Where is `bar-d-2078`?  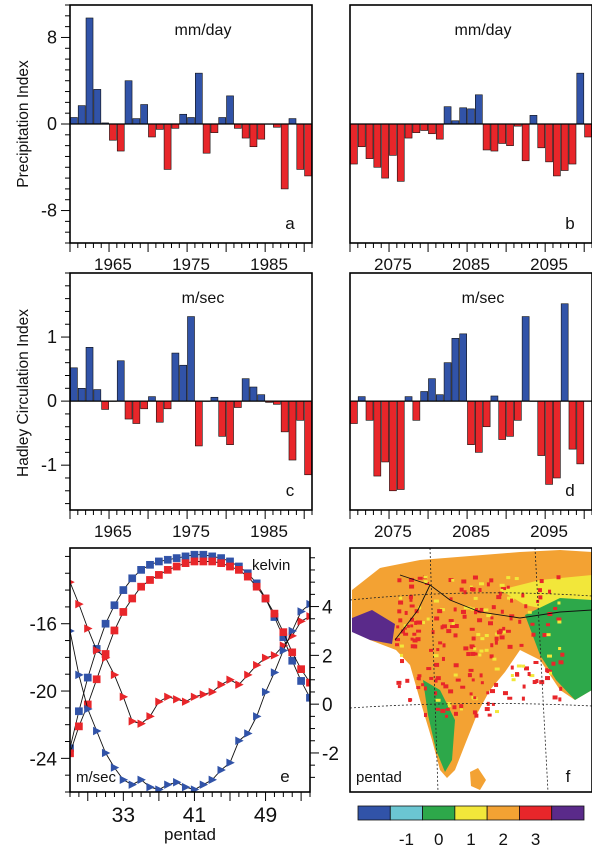
bar-d-2078 is located at coordinates (416, 410).